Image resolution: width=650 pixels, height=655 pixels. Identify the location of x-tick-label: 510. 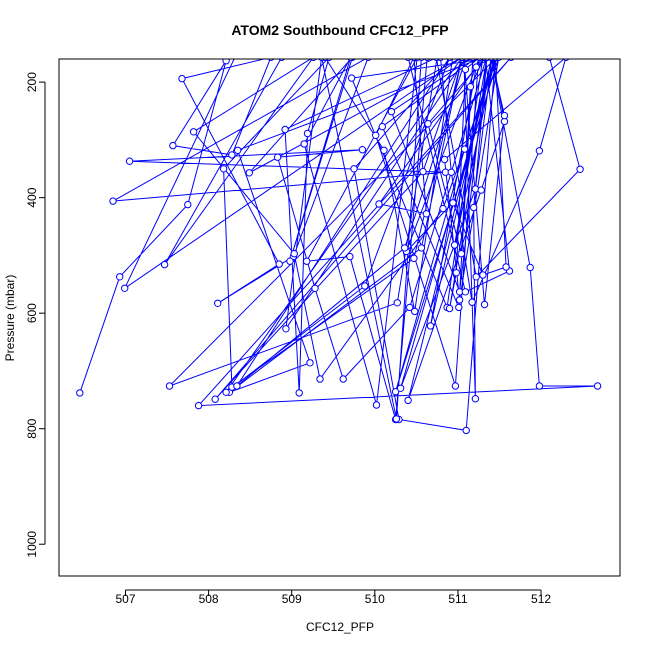
(375, 599).